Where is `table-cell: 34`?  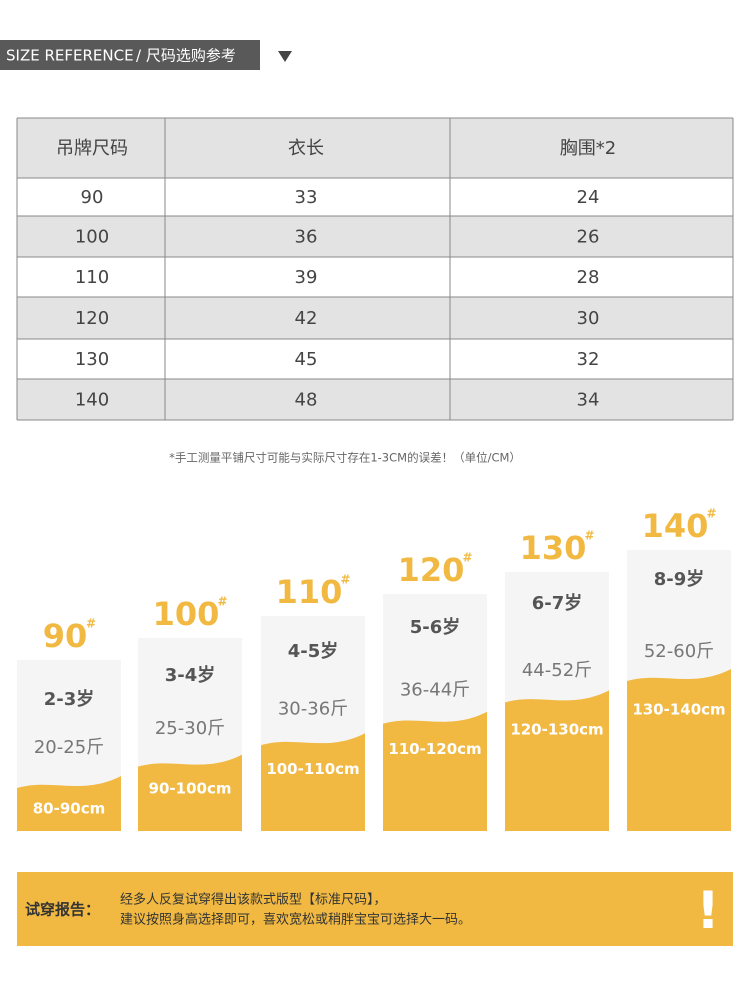
table-cell: 34 is located at coordinates (588, 400).